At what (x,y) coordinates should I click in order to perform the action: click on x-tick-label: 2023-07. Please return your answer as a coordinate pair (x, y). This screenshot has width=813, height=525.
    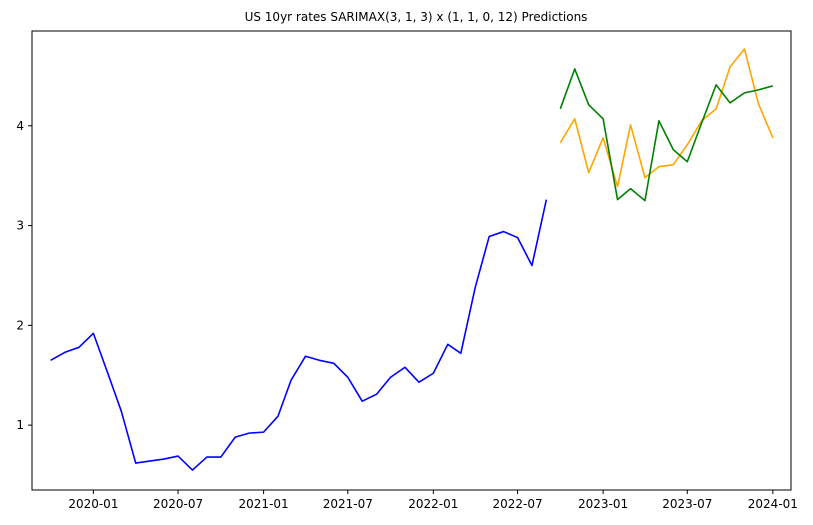
    Looking at the image, I should click on (687, 504).